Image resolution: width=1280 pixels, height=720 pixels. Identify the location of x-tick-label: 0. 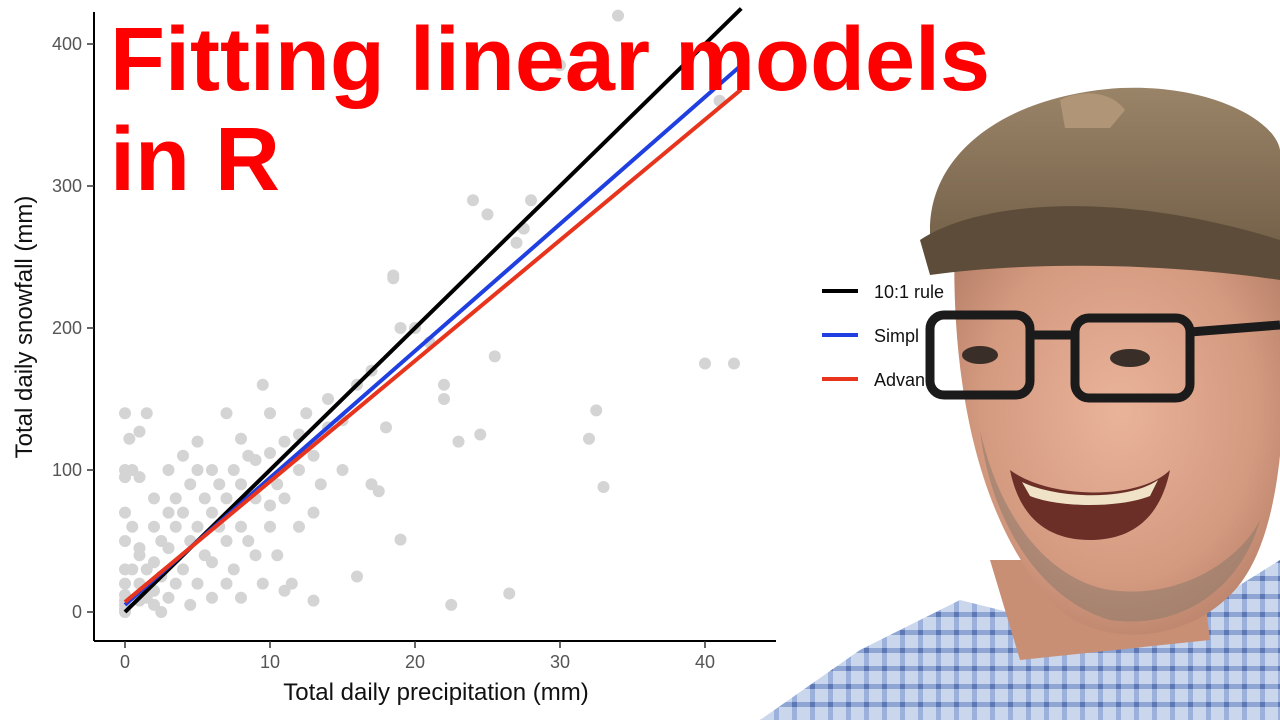
(125, 662).